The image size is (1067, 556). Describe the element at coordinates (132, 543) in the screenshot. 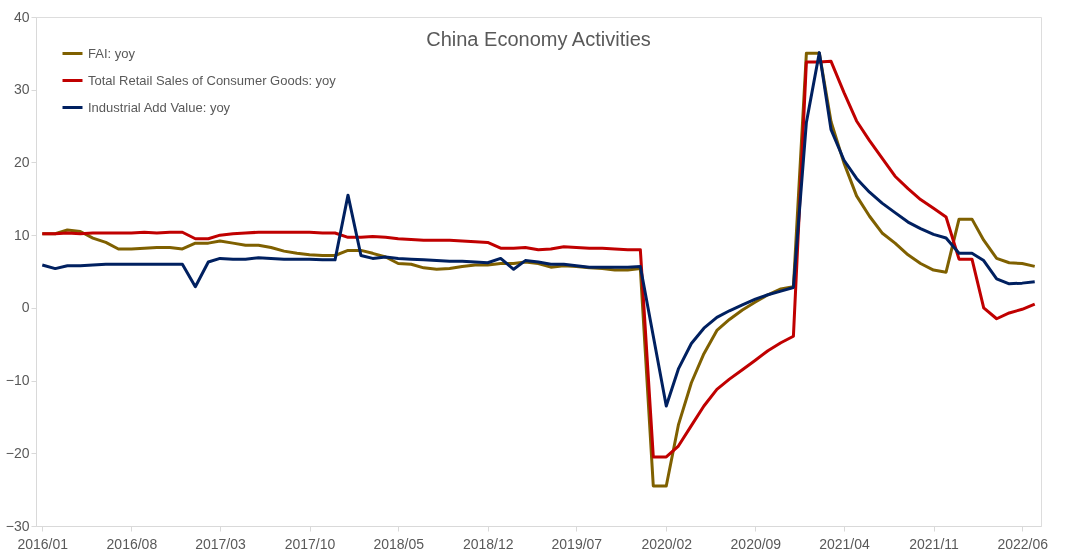

I see `x-tick-label: 2016/08` at that location.